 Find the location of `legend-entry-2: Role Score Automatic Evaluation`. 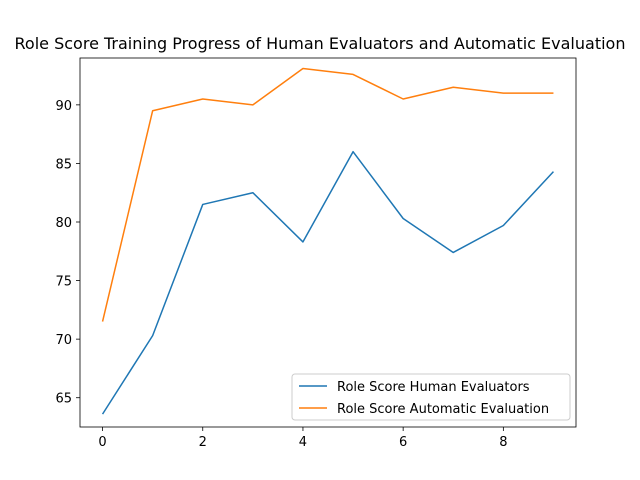

legend-entry-2: Role Score Automatic Evaluation is located at coordinates (443, 409).